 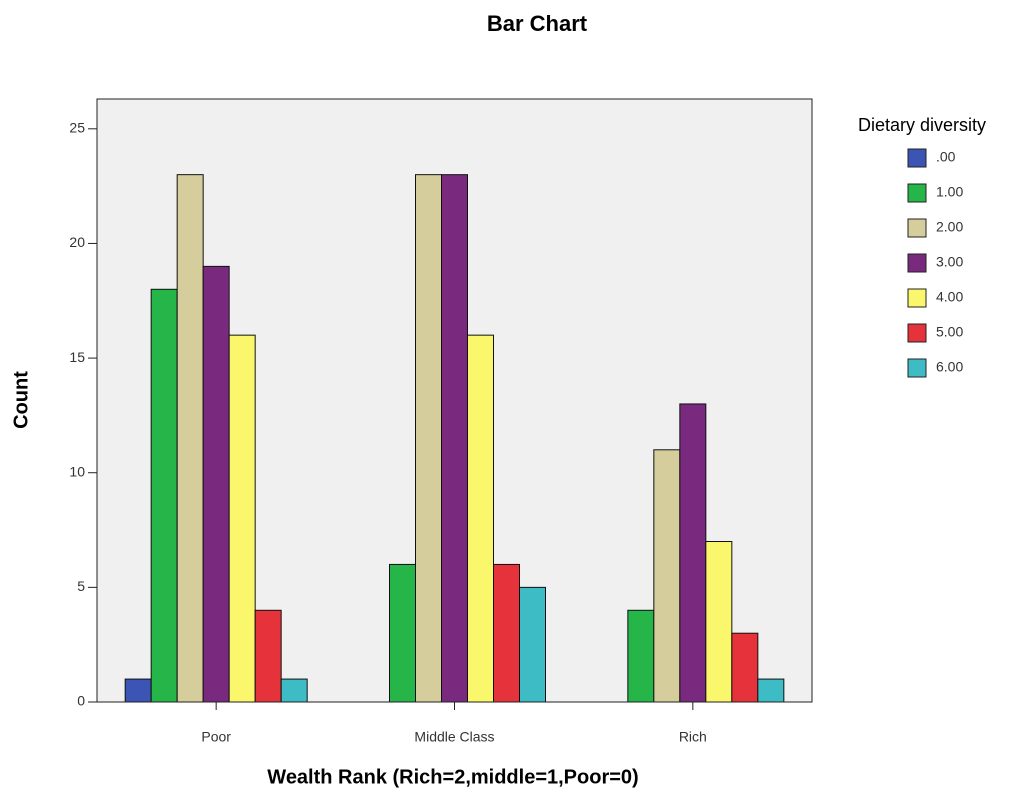 What do you see at coordinates (949, 227) in the screenshot?
I see `legend-label: 2.00` at bounding box center [949, 227].